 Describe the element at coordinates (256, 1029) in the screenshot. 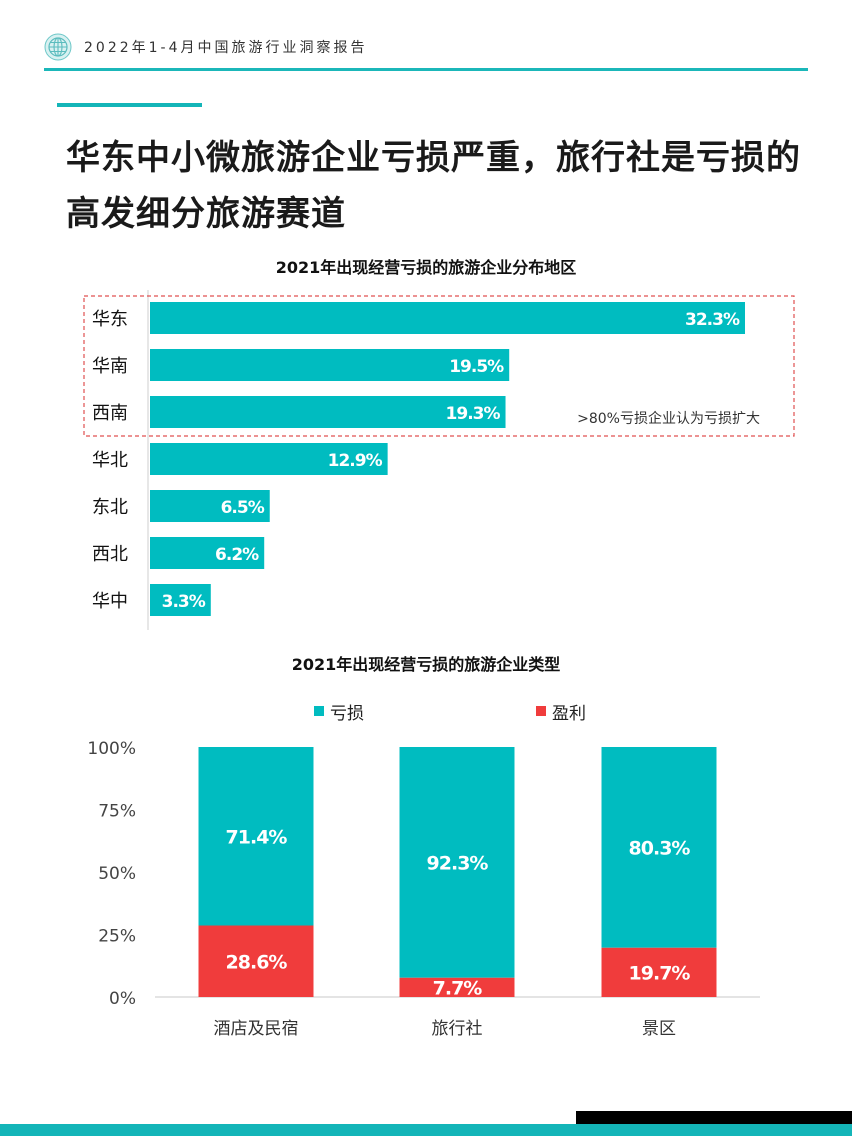

I see `x-tick-label: 酒店及民宿` at that location.